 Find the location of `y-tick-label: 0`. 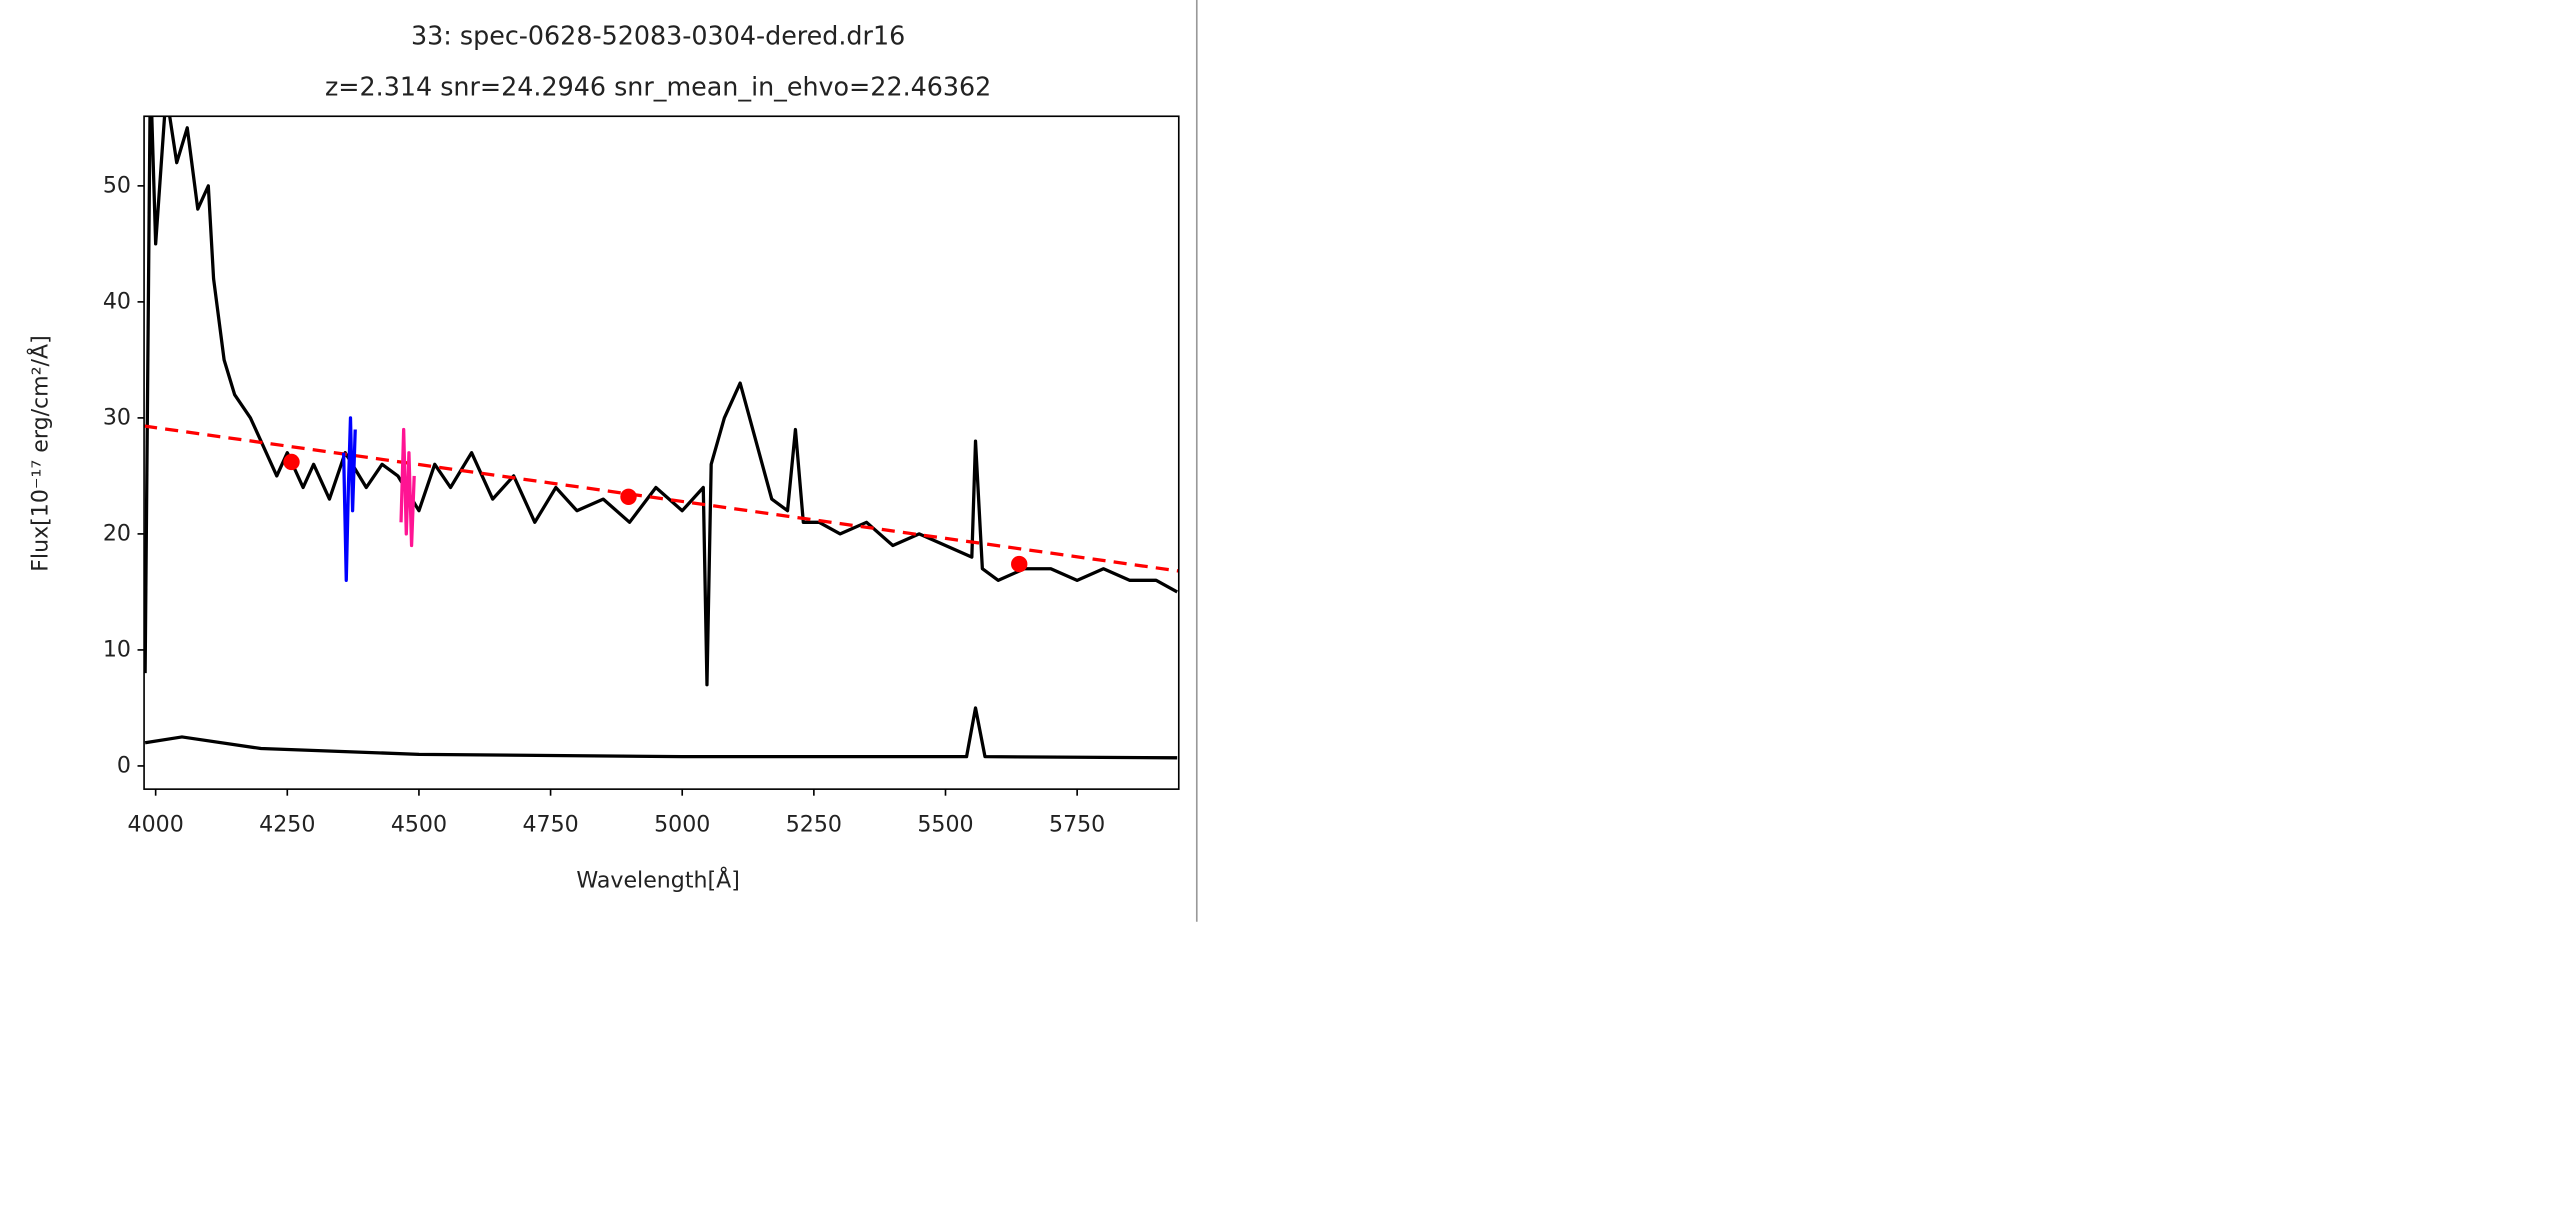

y-tick-label: 0 is located at coordinates (124, 765).